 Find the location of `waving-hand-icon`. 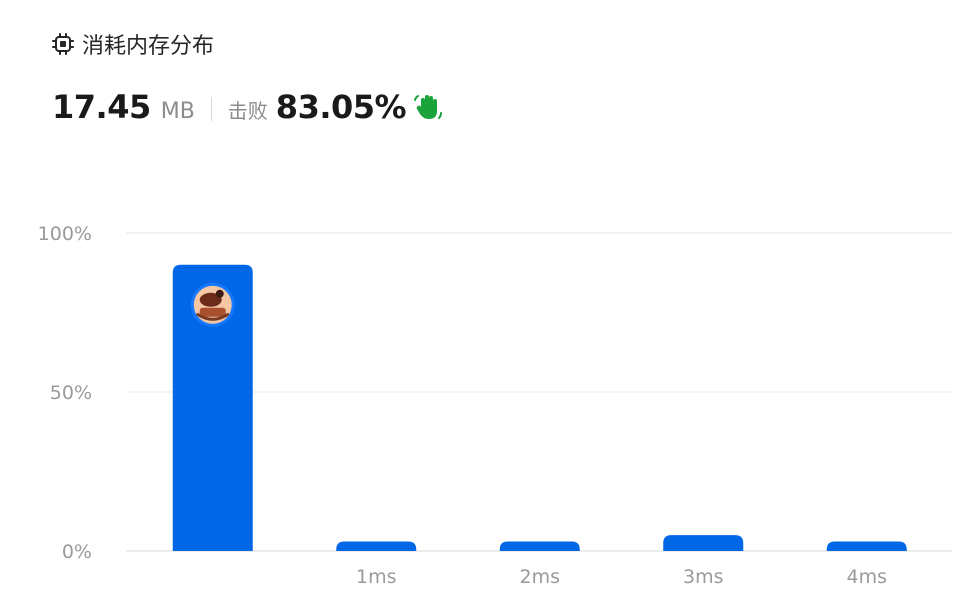

waving-hand-icon is located at coordinates (428, 108).